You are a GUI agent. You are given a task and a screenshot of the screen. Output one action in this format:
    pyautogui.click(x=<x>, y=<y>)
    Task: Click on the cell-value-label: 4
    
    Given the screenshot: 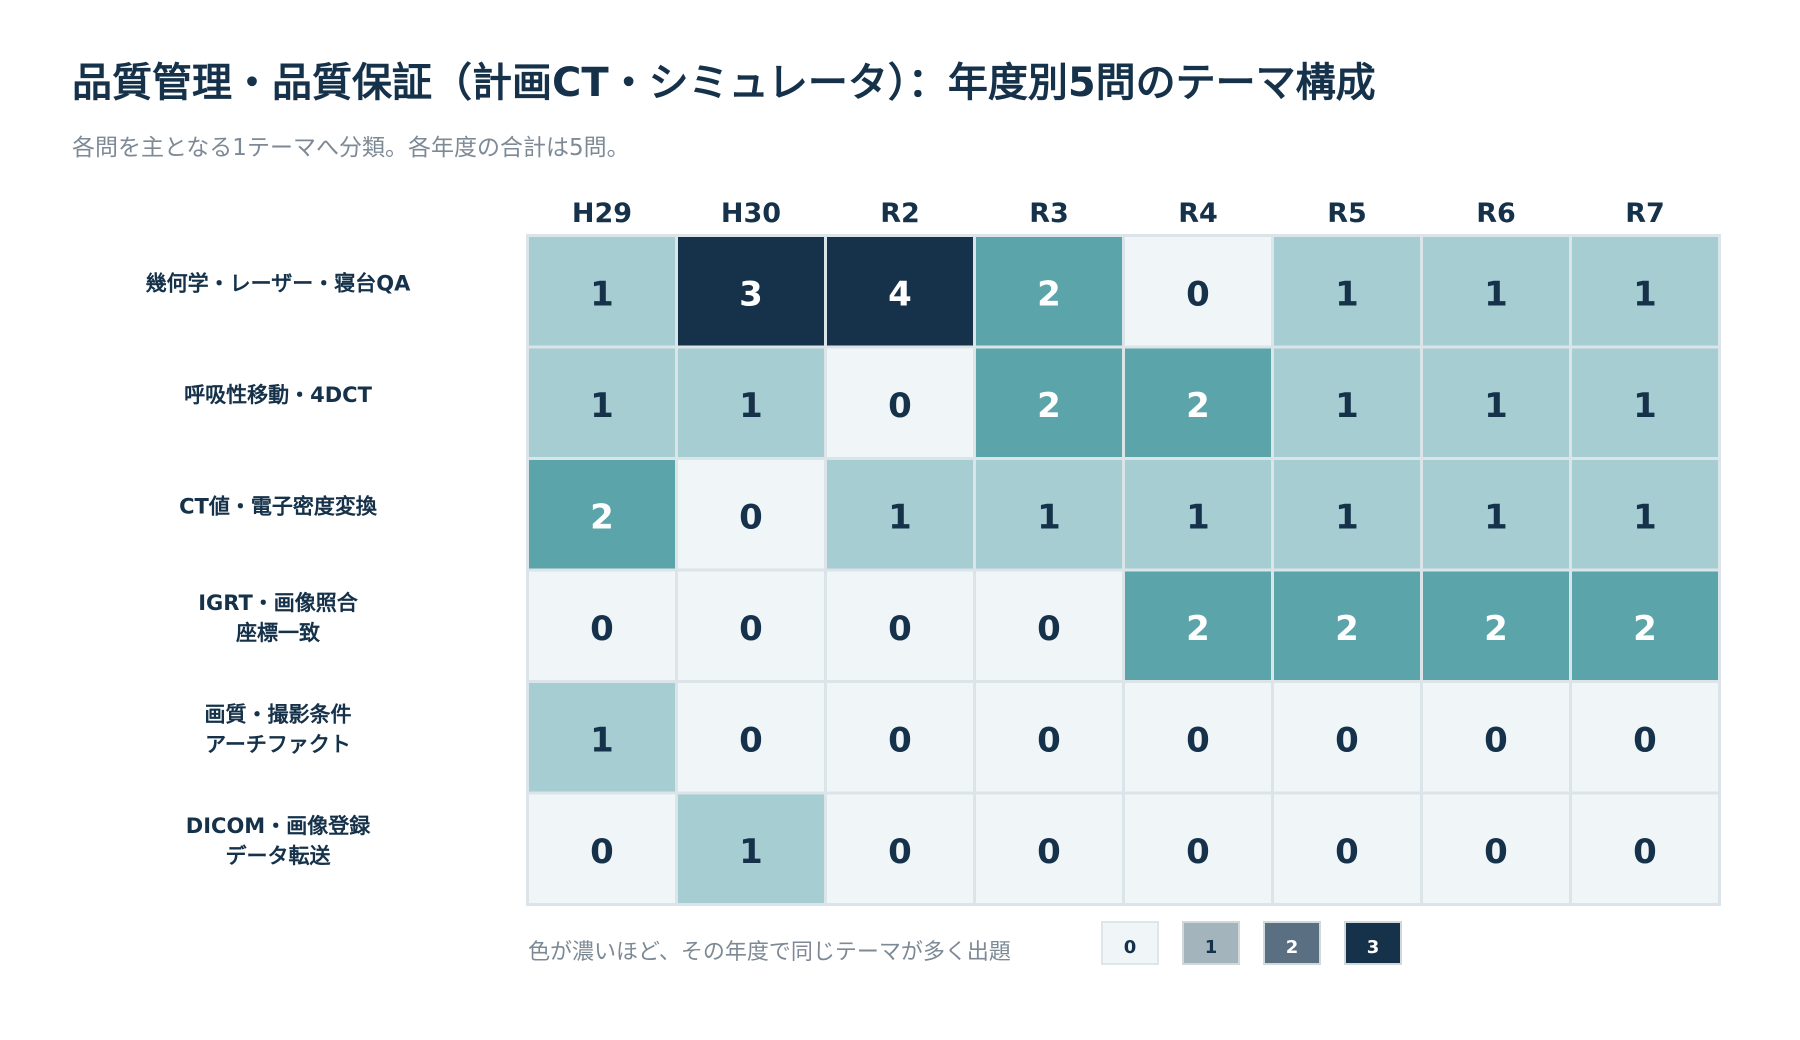 What is the action you would take?
    pyautogui.click(x=900, y=294)
    